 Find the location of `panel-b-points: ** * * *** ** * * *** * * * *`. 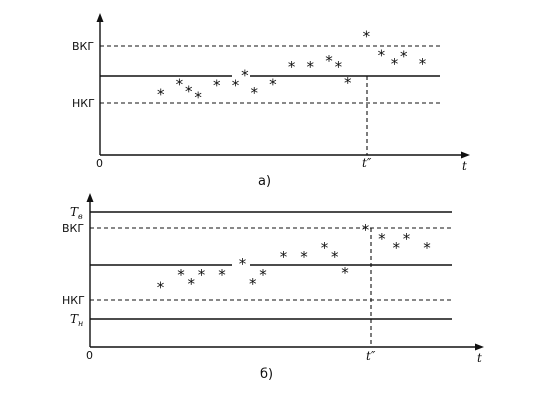

panel-b-points: ** * * *** ** * * *** * * * * is located at coordinates (294, 259).